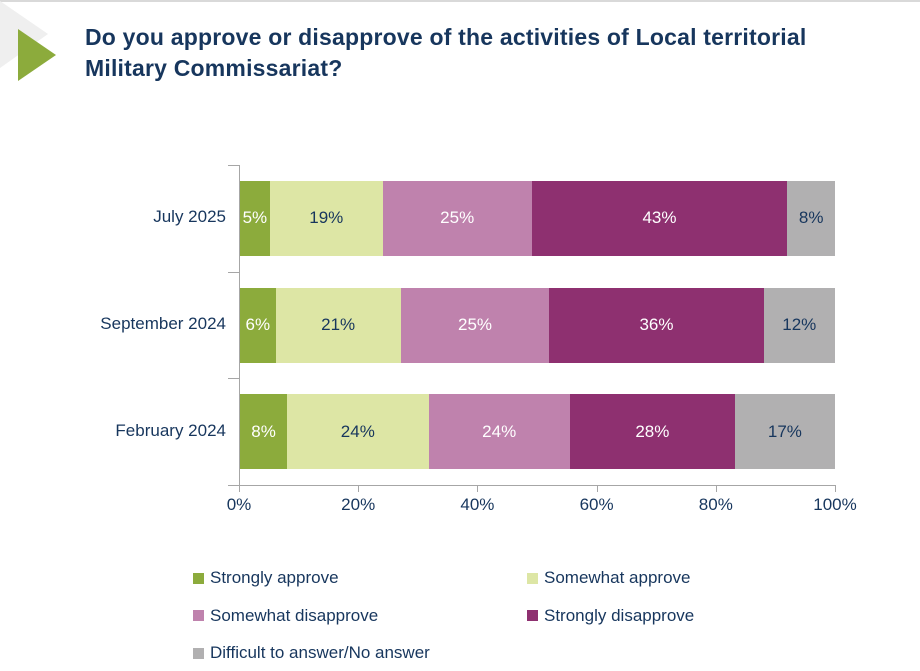  I want to click on bar-segment: 19%, so click(326, 218).